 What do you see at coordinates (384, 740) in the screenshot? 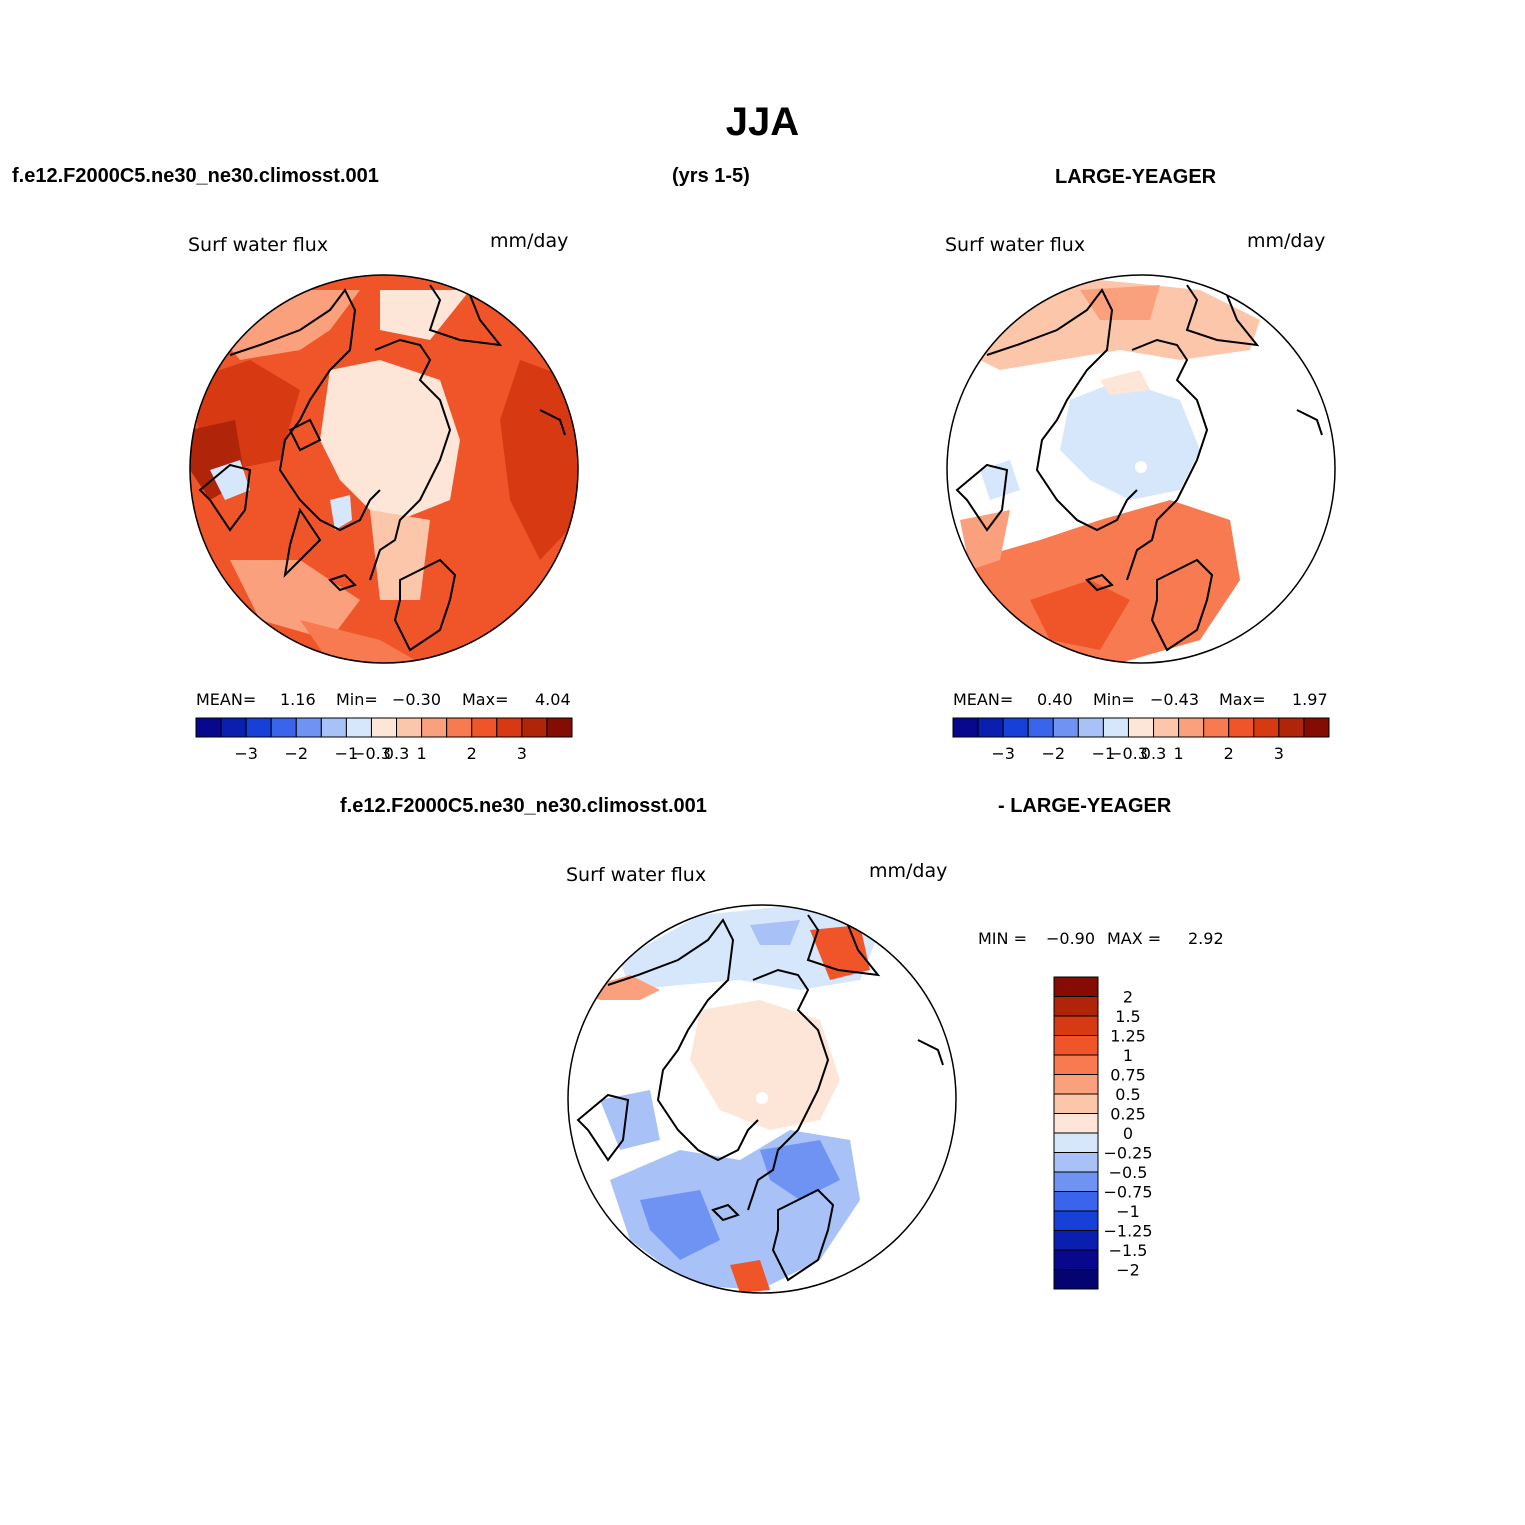
I see `panel1-colorbar: −3 −2 −1−0.30.3 1 2 3` at bounding box center [384, 740].